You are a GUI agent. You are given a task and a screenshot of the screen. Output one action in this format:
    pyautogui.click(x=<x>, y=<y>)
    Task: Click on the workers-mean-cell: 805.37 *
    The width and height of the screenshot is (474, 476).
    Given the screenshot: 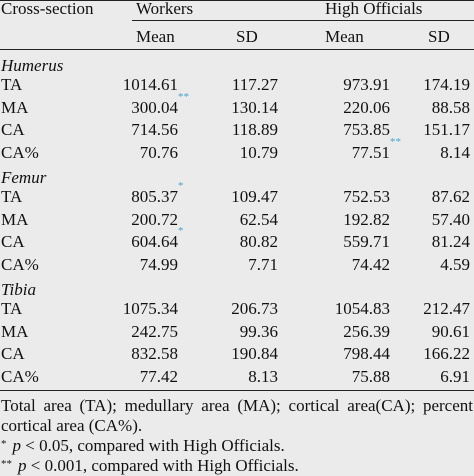 What is the action you would take?
    pyautogui.click(x=157, y=194)
    